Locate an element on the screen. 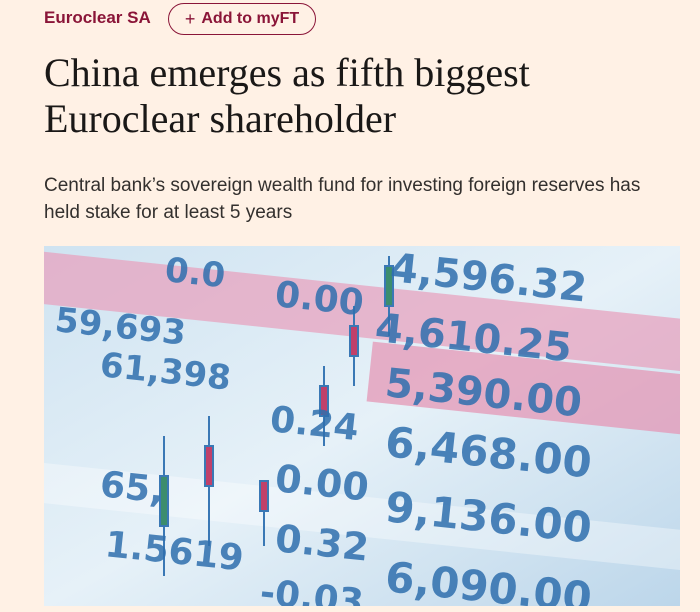 The image size is (700, 612). image-number: 65, is located at coordinates (132, 487).